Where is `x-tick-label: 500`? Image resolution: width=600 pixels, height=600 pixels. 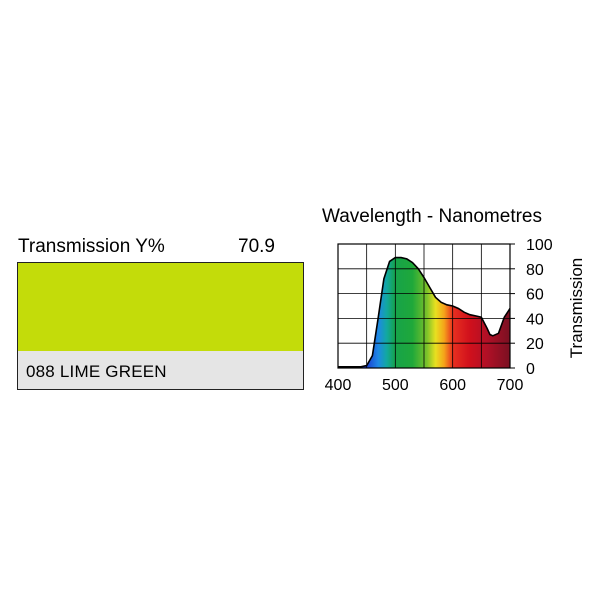 x-tick-label: 500 is located at coordinates (395, 385).